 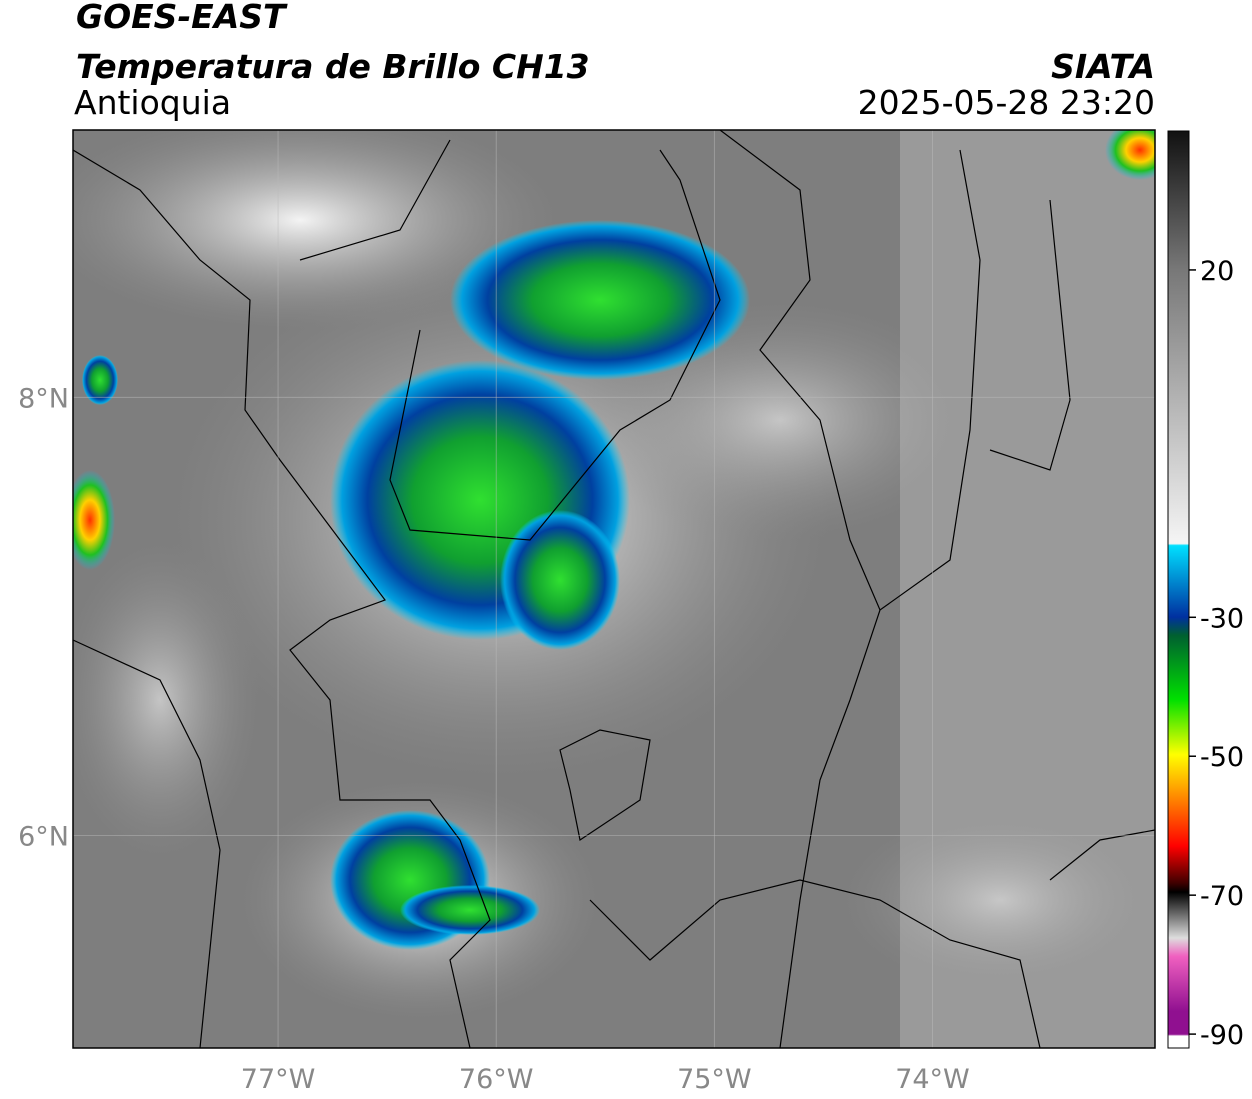 What do you see at coordinates (1222, 1035) in the screenshot?
I see `colorbar-tick-label: -90` at bounding box center [1222, 1035].